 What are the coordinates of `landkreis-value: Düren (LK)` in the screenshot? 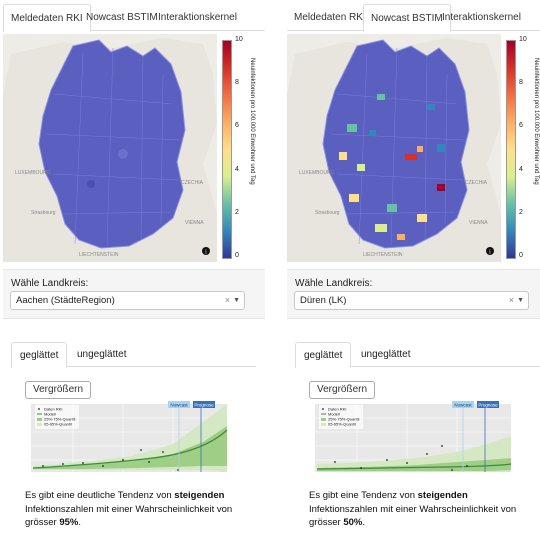 It's located at (323, 300).